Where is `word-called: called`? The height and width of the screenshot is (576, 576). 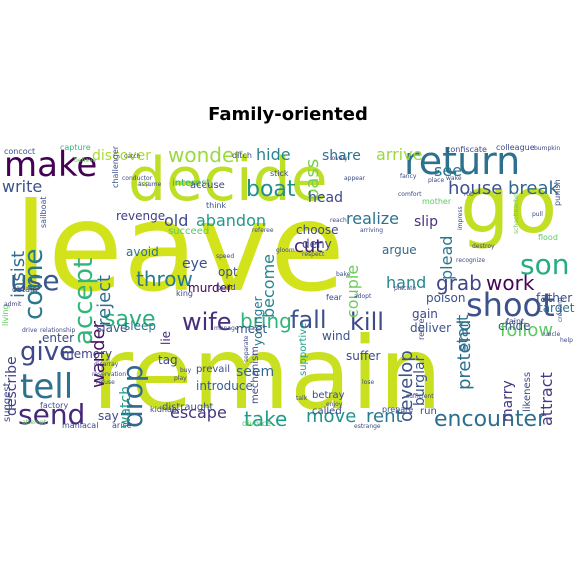
word-called: called is located at coordinates (327, 411).